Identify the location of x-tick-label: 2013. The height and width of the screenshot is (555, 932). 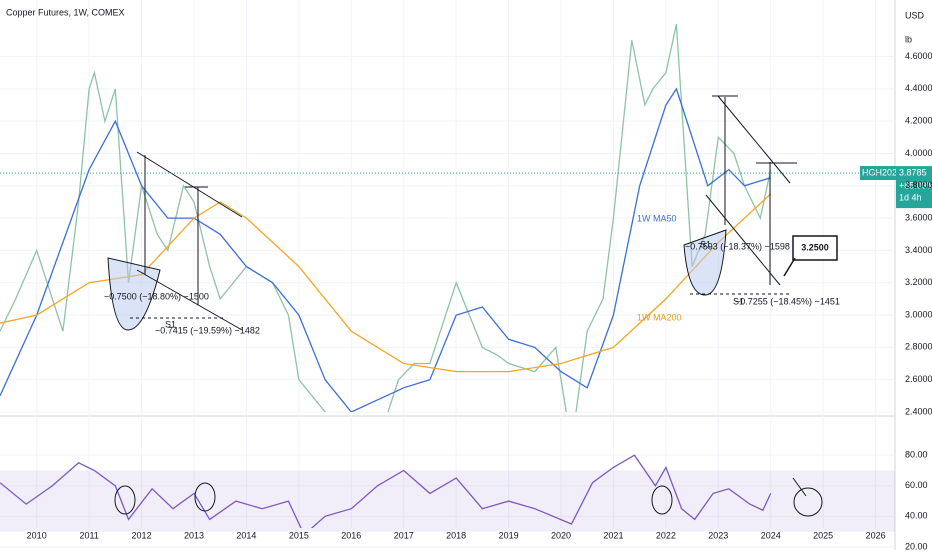
(194, 535).